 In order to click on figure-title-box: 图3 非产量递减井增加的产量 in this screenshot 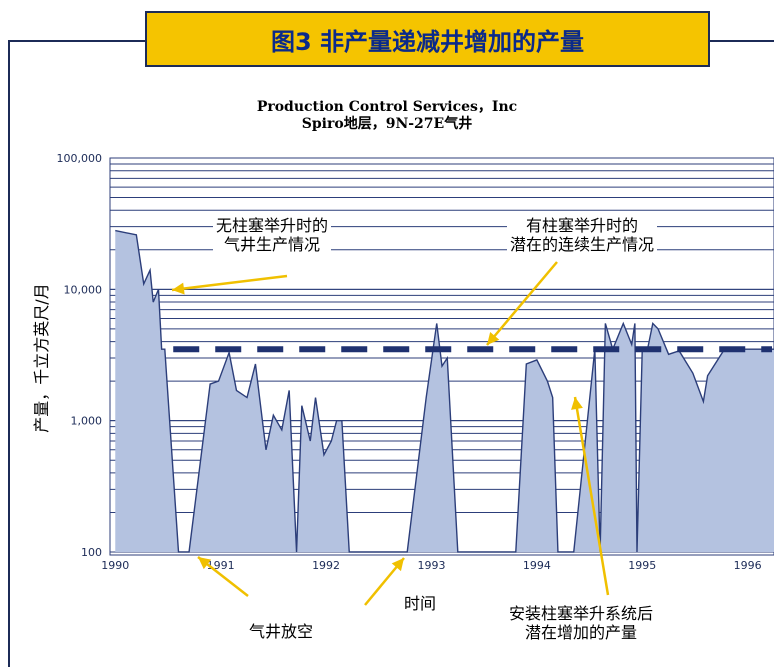, I will do `click(427, 39)`.